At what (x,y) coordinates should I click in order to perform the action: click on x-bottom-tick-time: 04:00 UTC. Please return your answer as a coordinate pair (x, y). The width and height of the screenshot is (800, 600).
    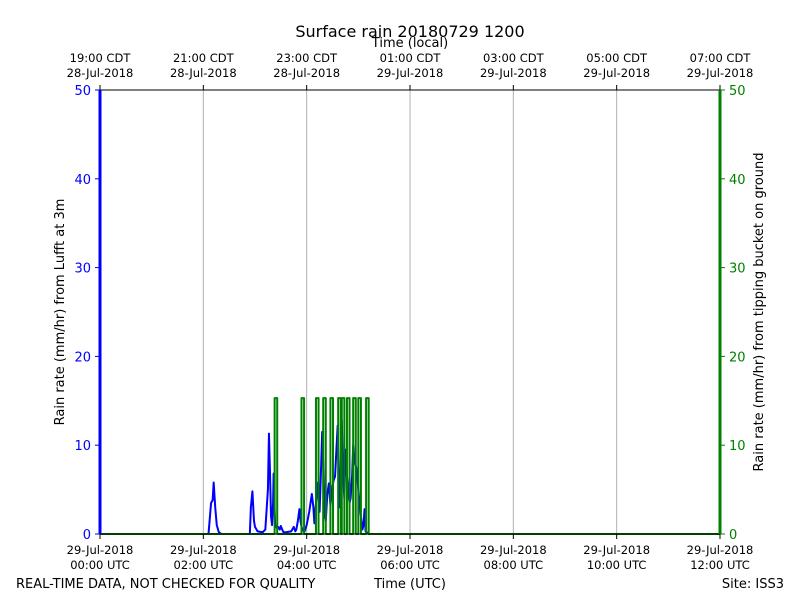
    Looking at the image, I should click on (307, 565).